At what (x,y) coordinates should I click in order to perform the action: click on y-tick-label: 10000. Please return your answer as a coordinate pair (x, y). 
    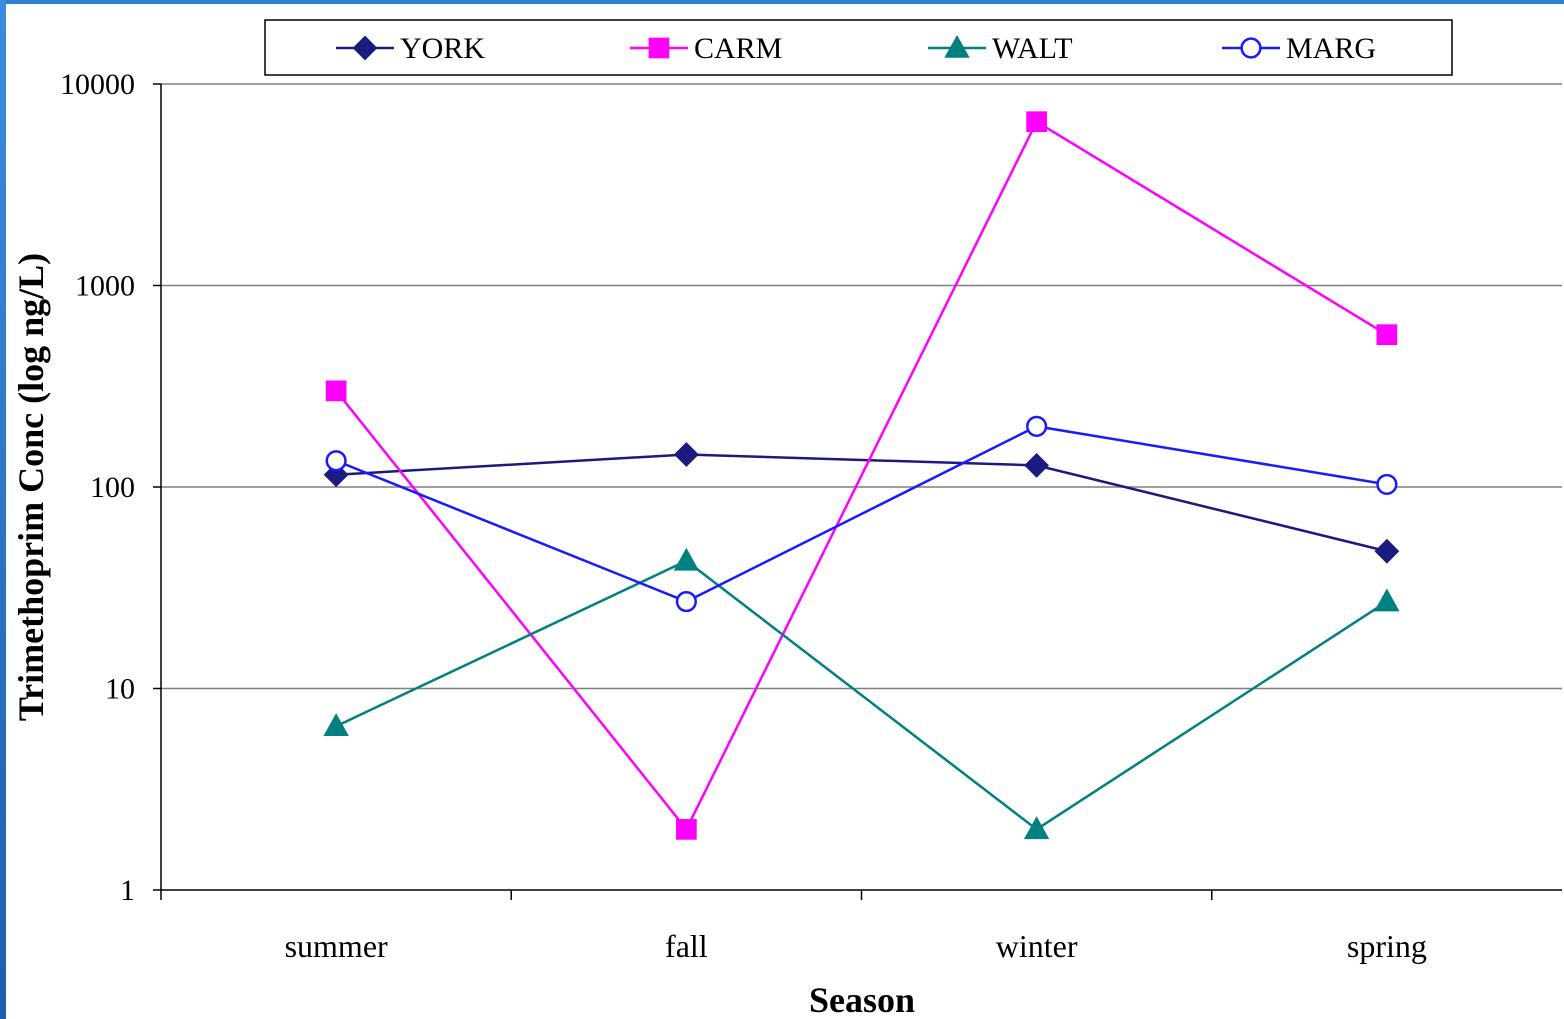
    Looking at the image, I should click on (97, 84).